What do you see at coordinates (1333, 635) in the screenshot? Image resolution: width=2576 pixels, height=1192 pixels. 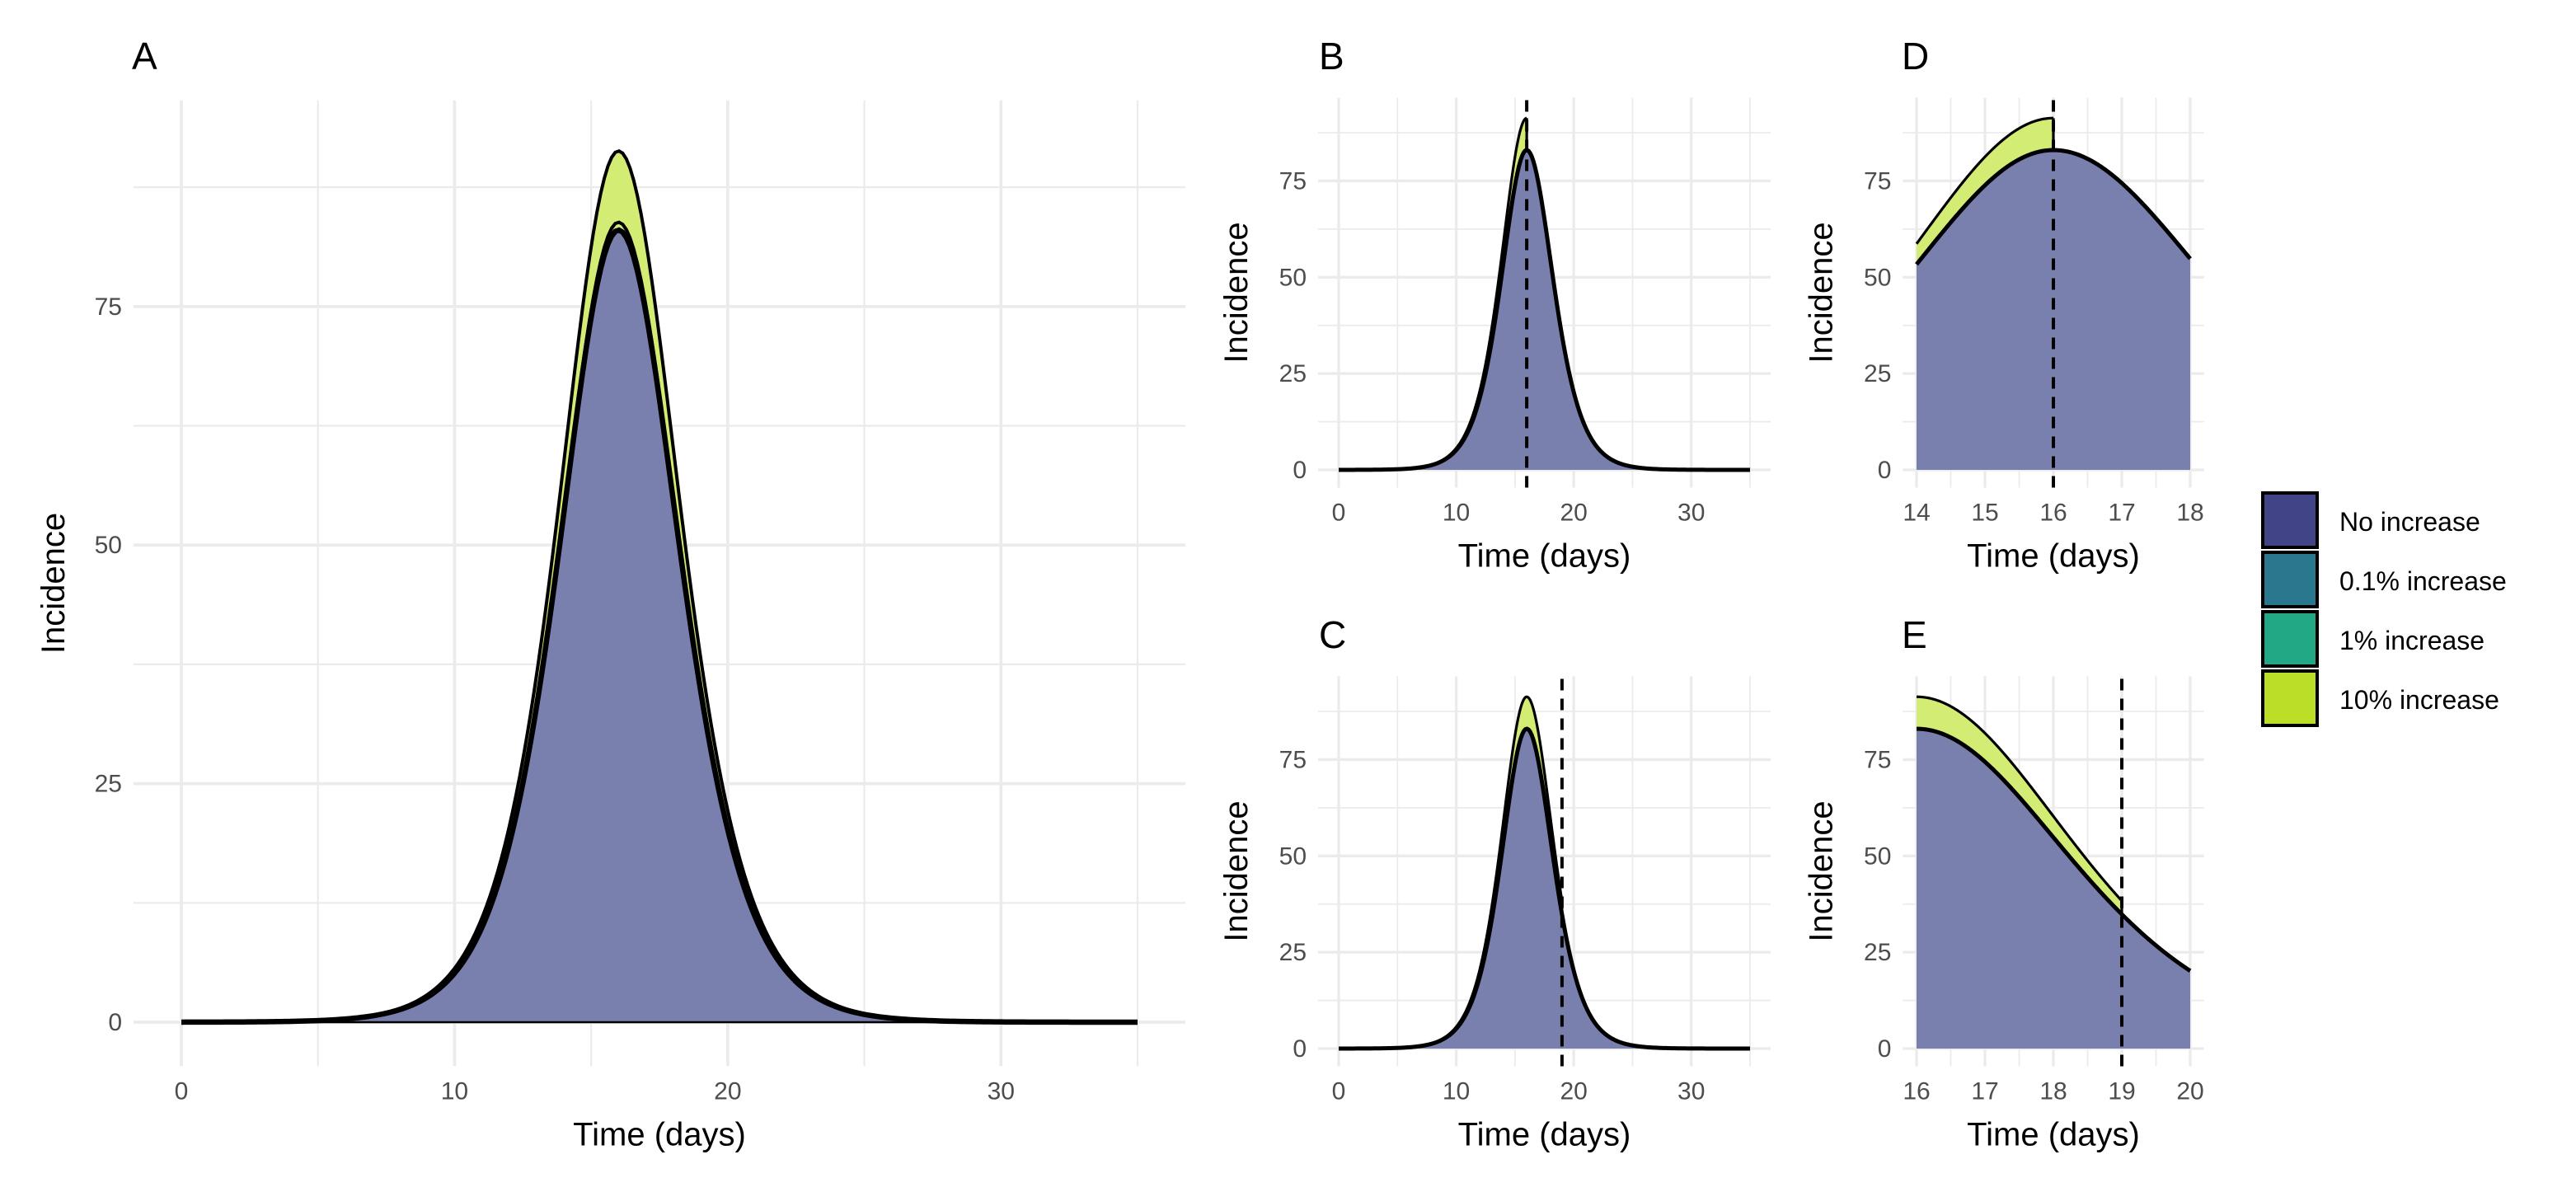 I see `panel-tag: C` at bounding box center [1333, 635].